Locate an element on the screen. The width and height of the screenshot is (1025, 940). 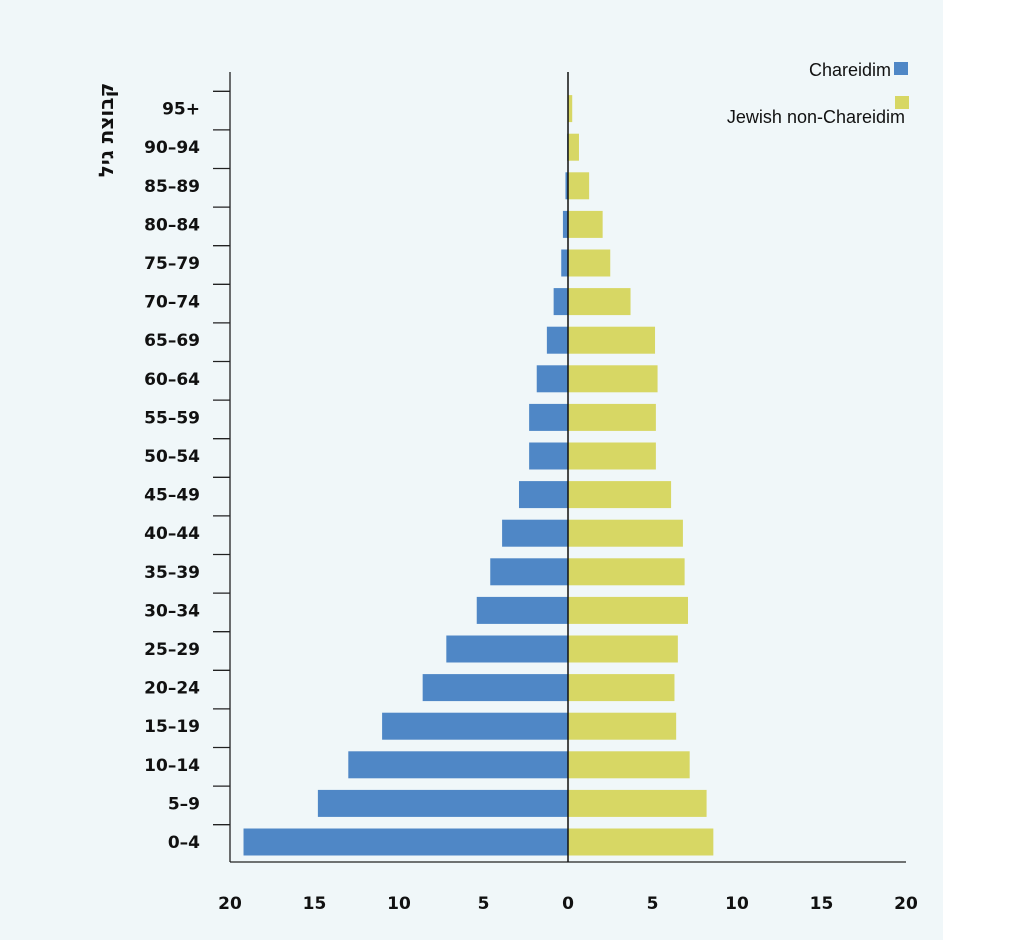
x-tick-label-2: 10 is located at coordinates (399, 904).